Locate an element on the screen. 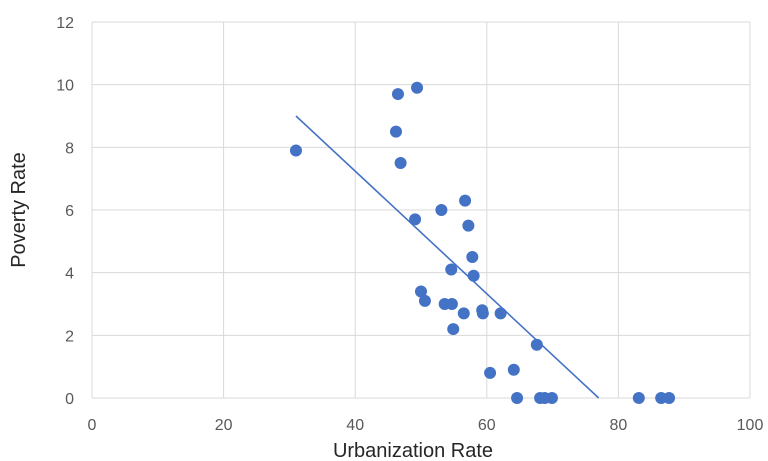 This screenshot has width=768, height=461. x-axis-title: Urbanization Rate is located at coordinates (413, 450).